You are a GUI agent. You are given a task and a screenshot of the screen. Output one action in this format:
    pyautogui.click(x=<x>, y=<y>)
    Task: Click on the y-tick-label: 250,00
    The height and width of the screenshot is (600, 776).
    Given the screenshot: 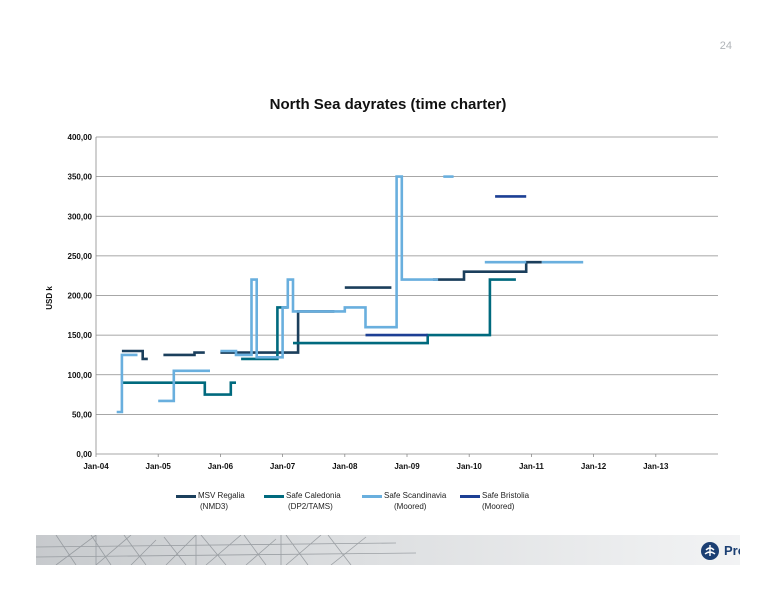 What is the action you would take?
    pyautogui.click(x=80, y=256)
    